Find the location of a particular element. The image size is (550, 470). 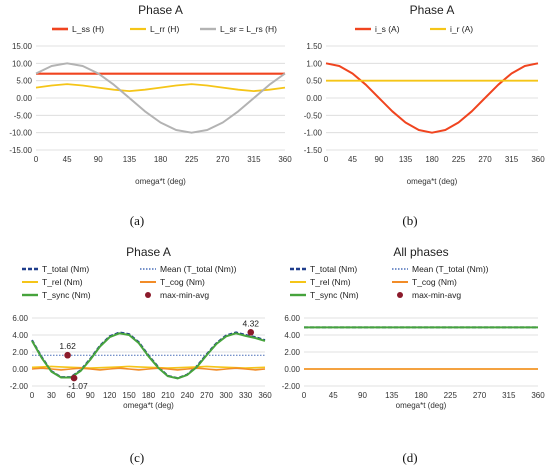

x-tick-label: 300 is located at coordinates (226, 395).